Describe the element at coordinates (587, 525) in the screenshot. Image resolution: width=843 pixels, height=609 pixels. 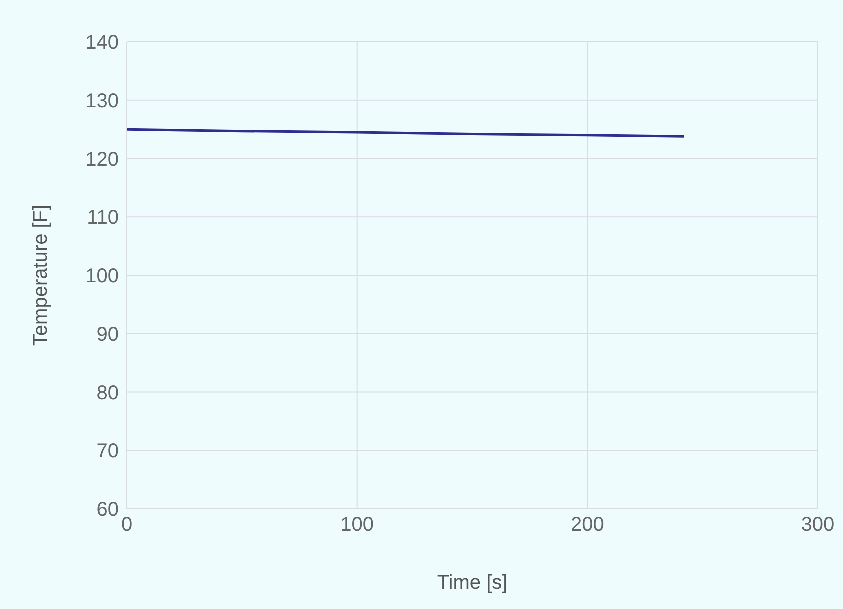
I see `x-tick-label: 200` at that location.